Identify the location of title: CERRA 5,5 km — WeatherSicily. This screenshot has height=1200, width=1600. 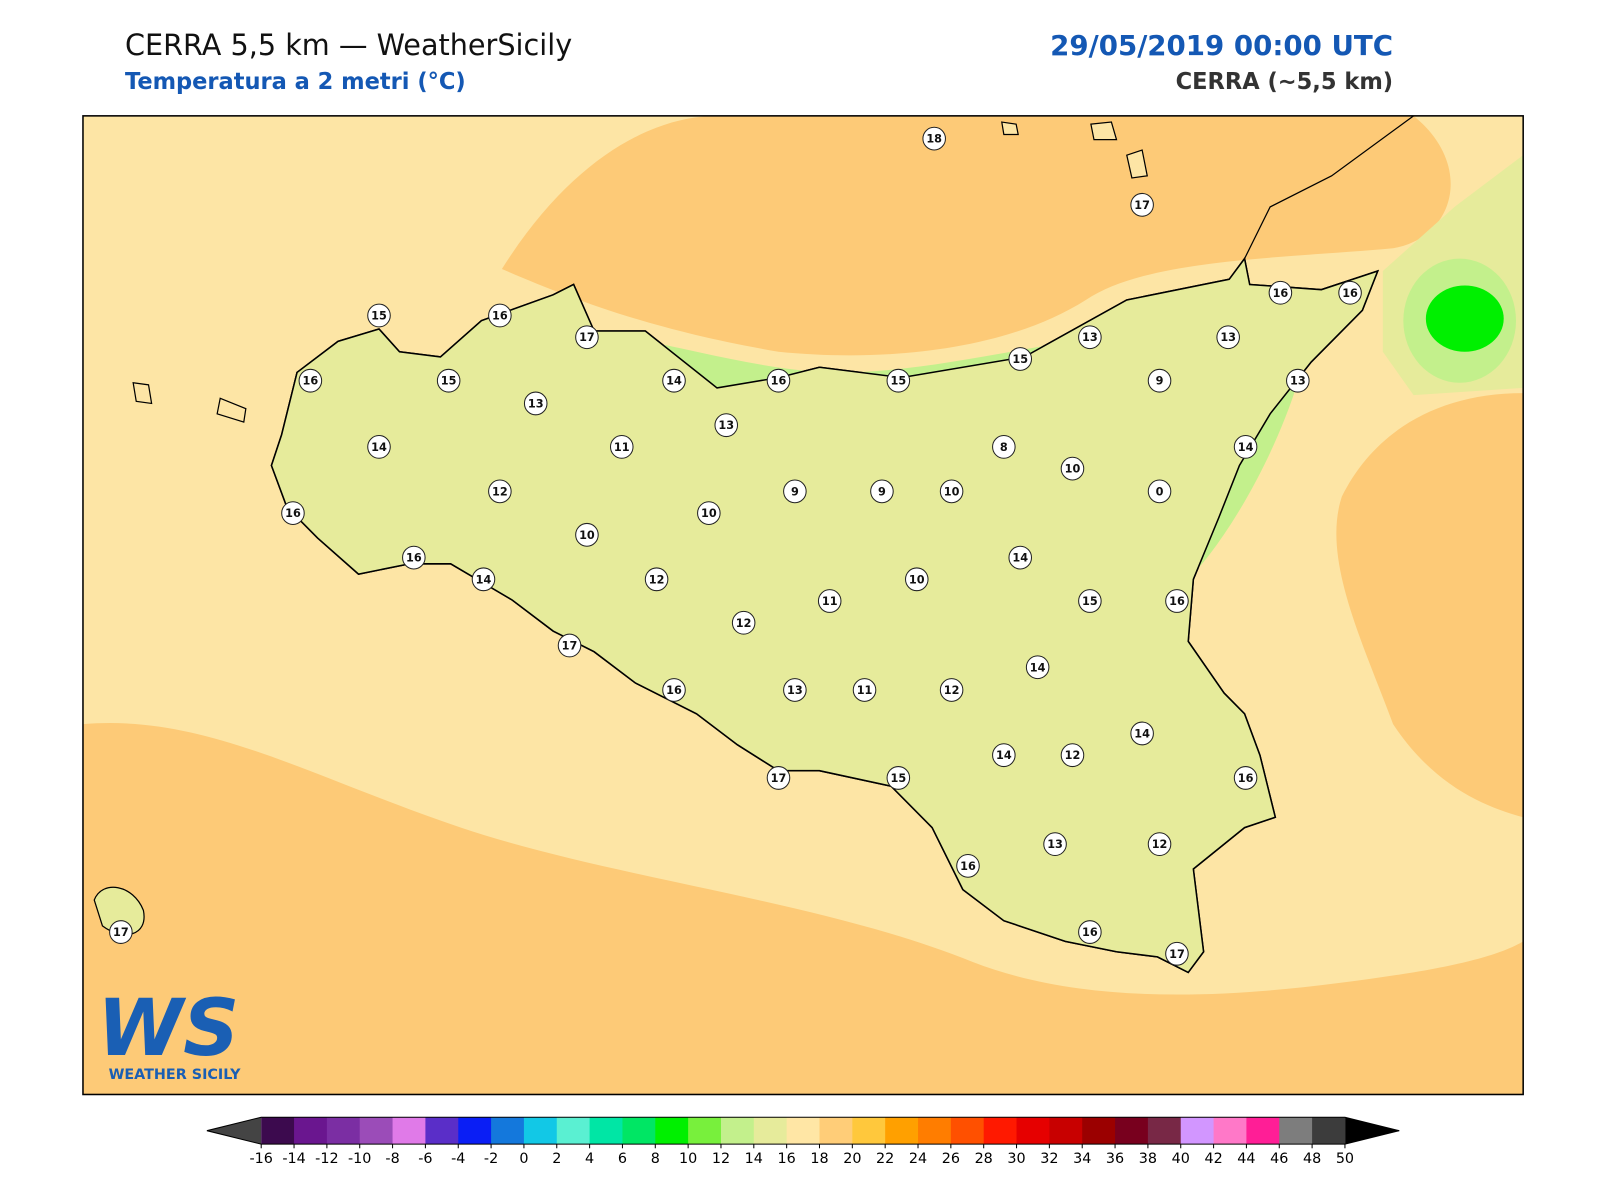
(348, 45).